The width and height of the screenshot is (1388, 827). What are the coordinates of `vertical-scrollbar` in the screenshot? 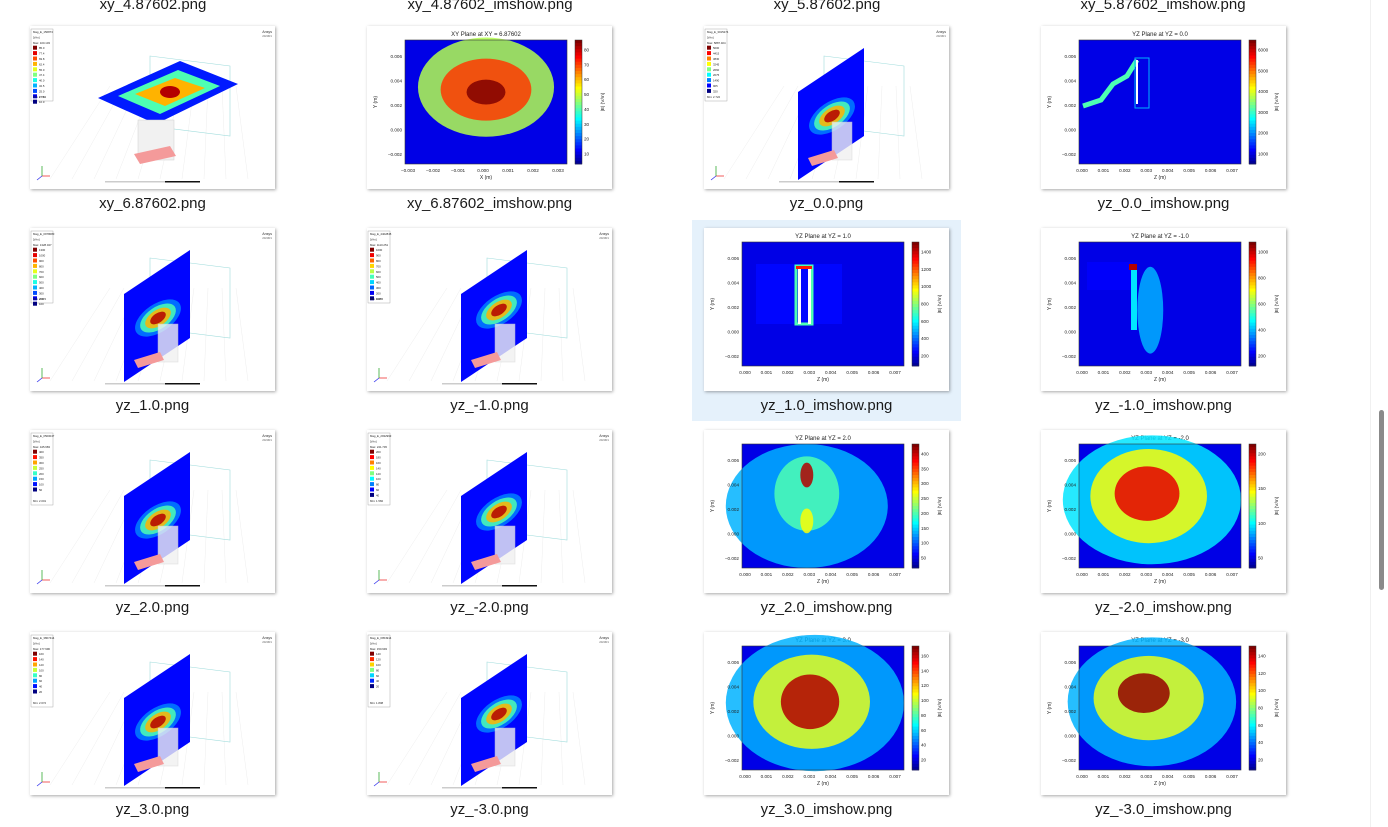 It's located at (1379, 413).